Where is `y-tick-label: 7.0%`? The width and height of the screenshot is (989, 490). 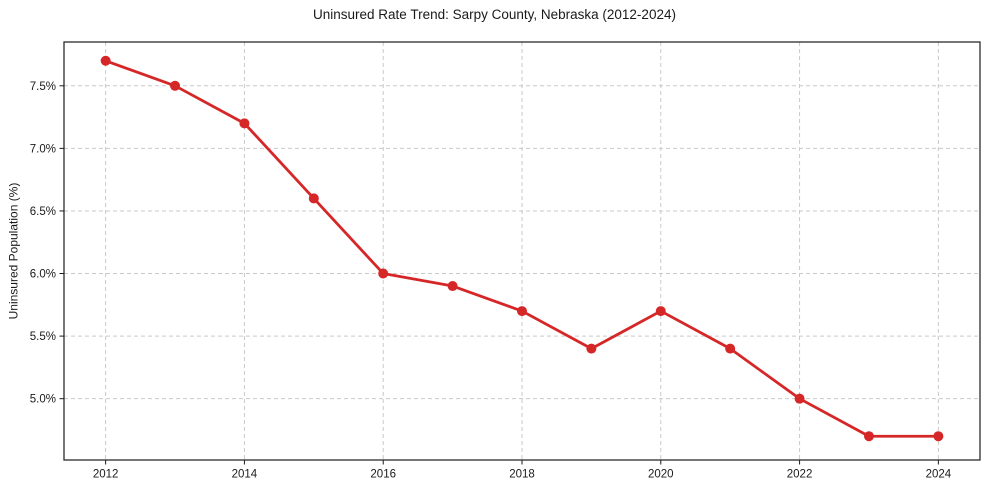 y-tick-label: 7.0% is located at coordinates (43, 149).